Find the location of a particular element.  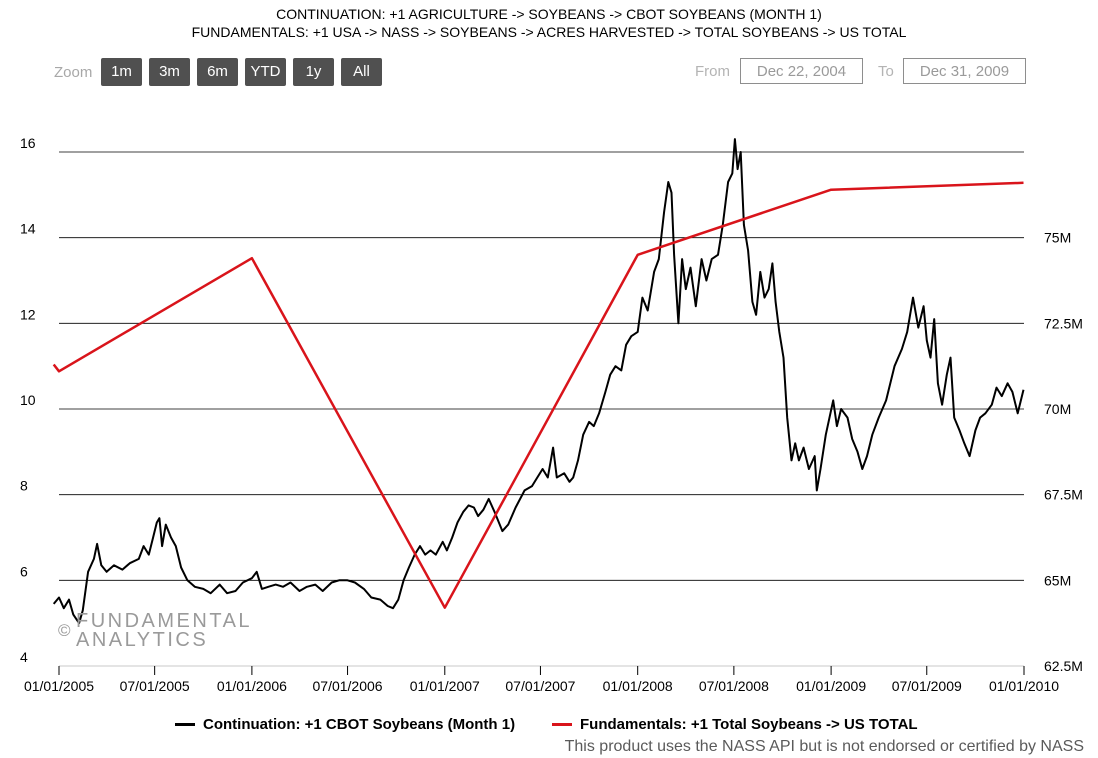

copyright-symbol: © is located at coordinates (64, 630).